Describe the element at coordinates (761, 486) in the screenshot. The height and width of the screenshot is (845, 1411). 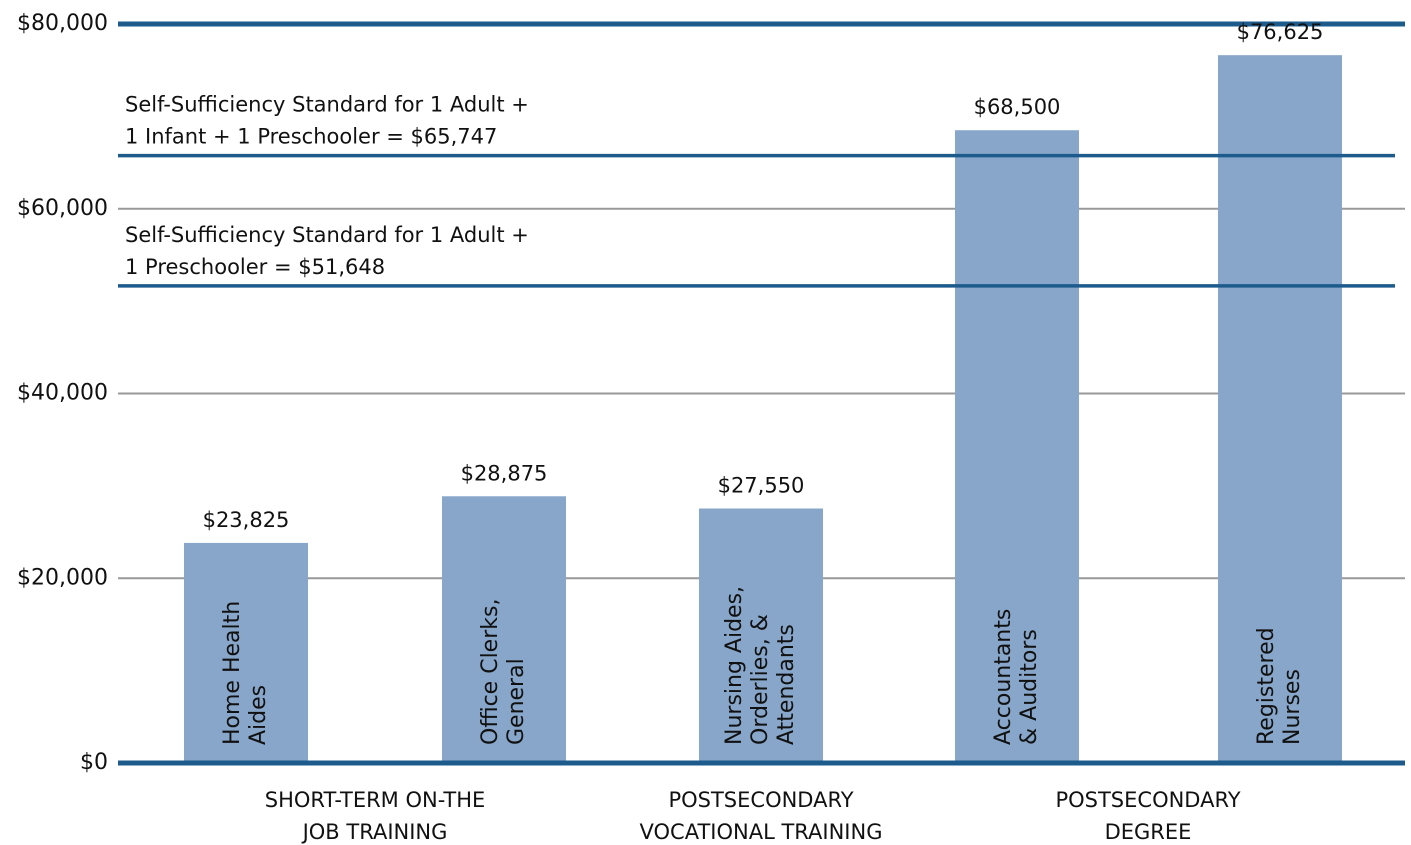
I see `value-label: $27,550` at that location.